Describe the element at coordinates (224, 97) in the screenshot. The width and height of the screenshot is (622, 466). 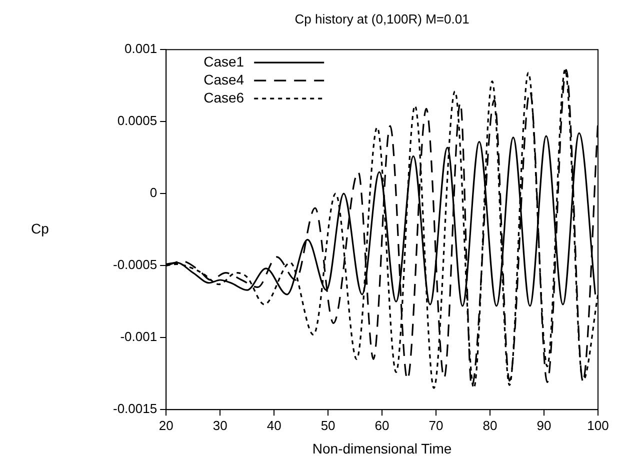
I see `legend-label: Case6` at that location.